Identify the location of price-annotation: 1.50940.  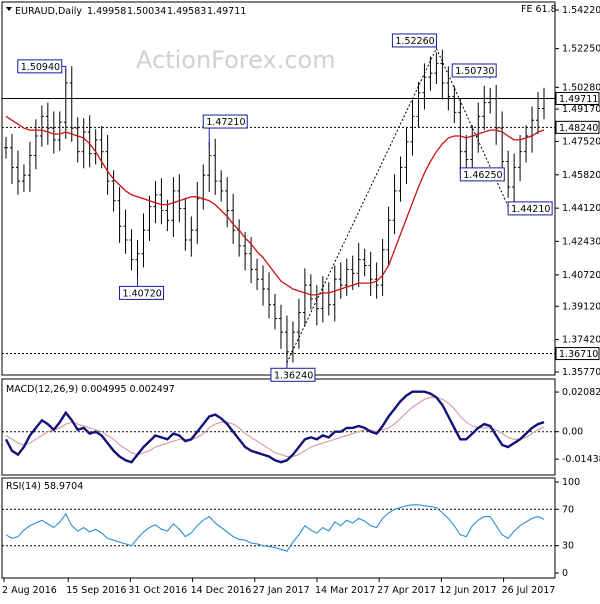
(42, 67).